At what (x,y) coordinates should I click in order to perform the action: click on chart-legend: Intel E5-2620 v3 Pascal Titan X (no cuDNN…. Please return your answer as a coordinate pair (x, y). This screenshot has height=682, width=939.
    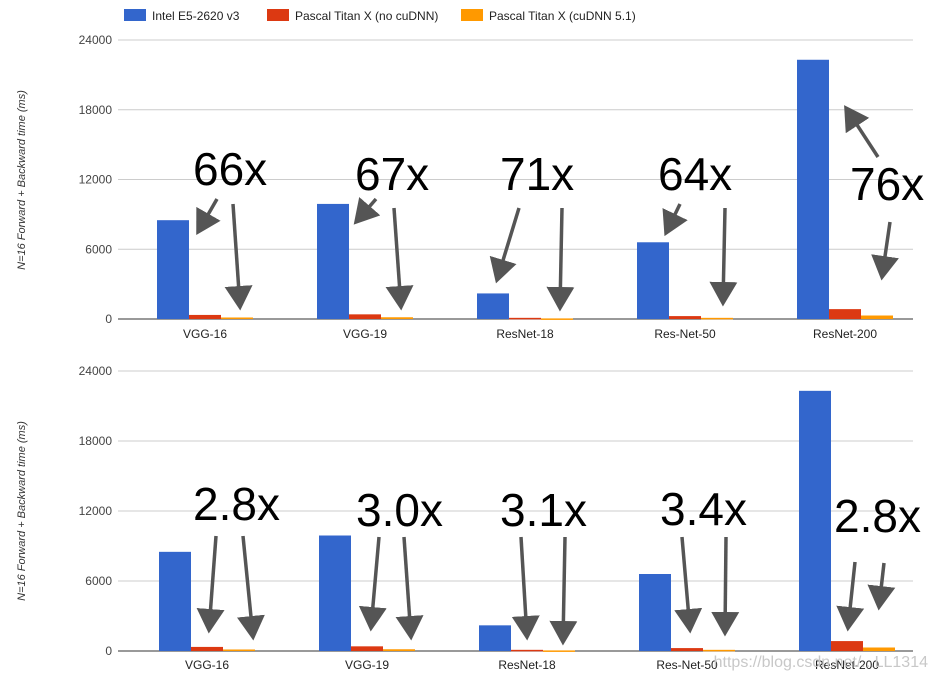
    Looking at the image, I should click on (380, 16).